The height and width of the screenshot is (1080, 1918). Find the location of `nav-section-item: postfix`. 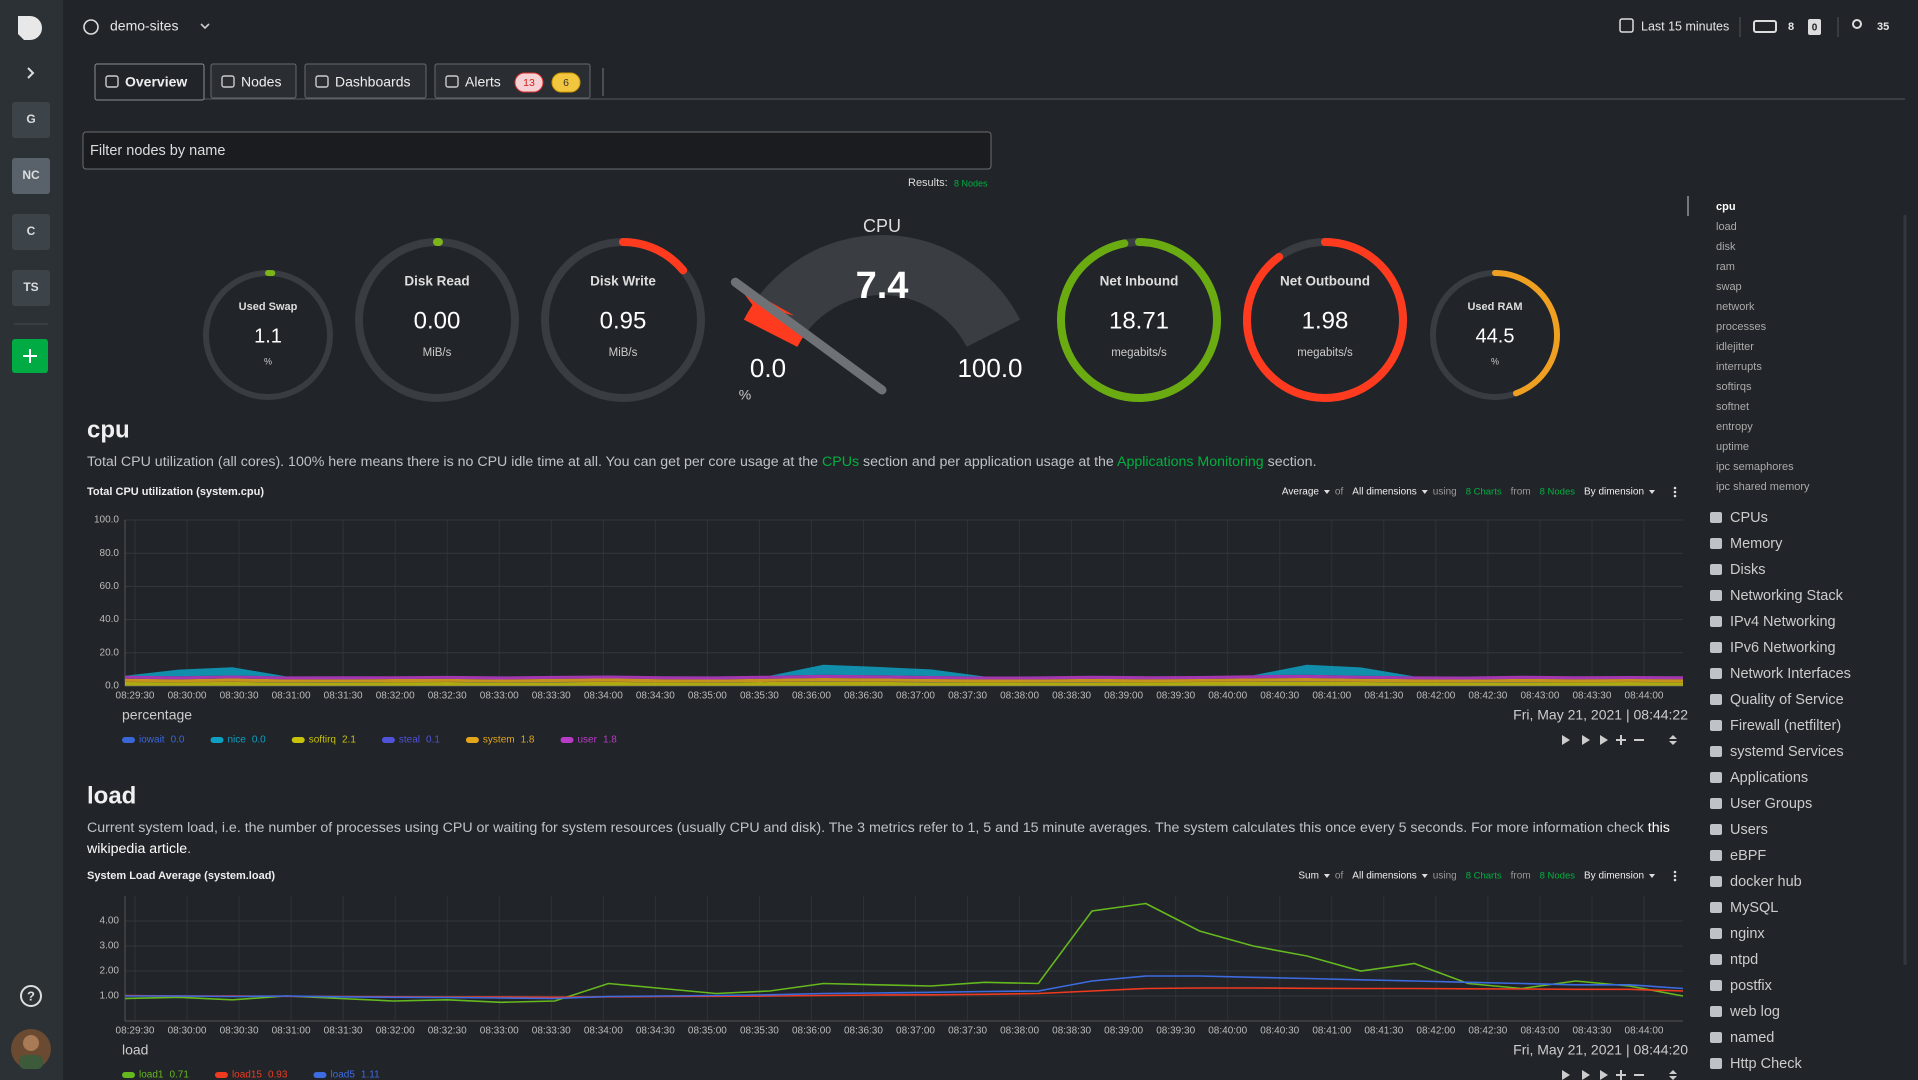

nav-section-item: postfix is located at coordinates (1751, 986).